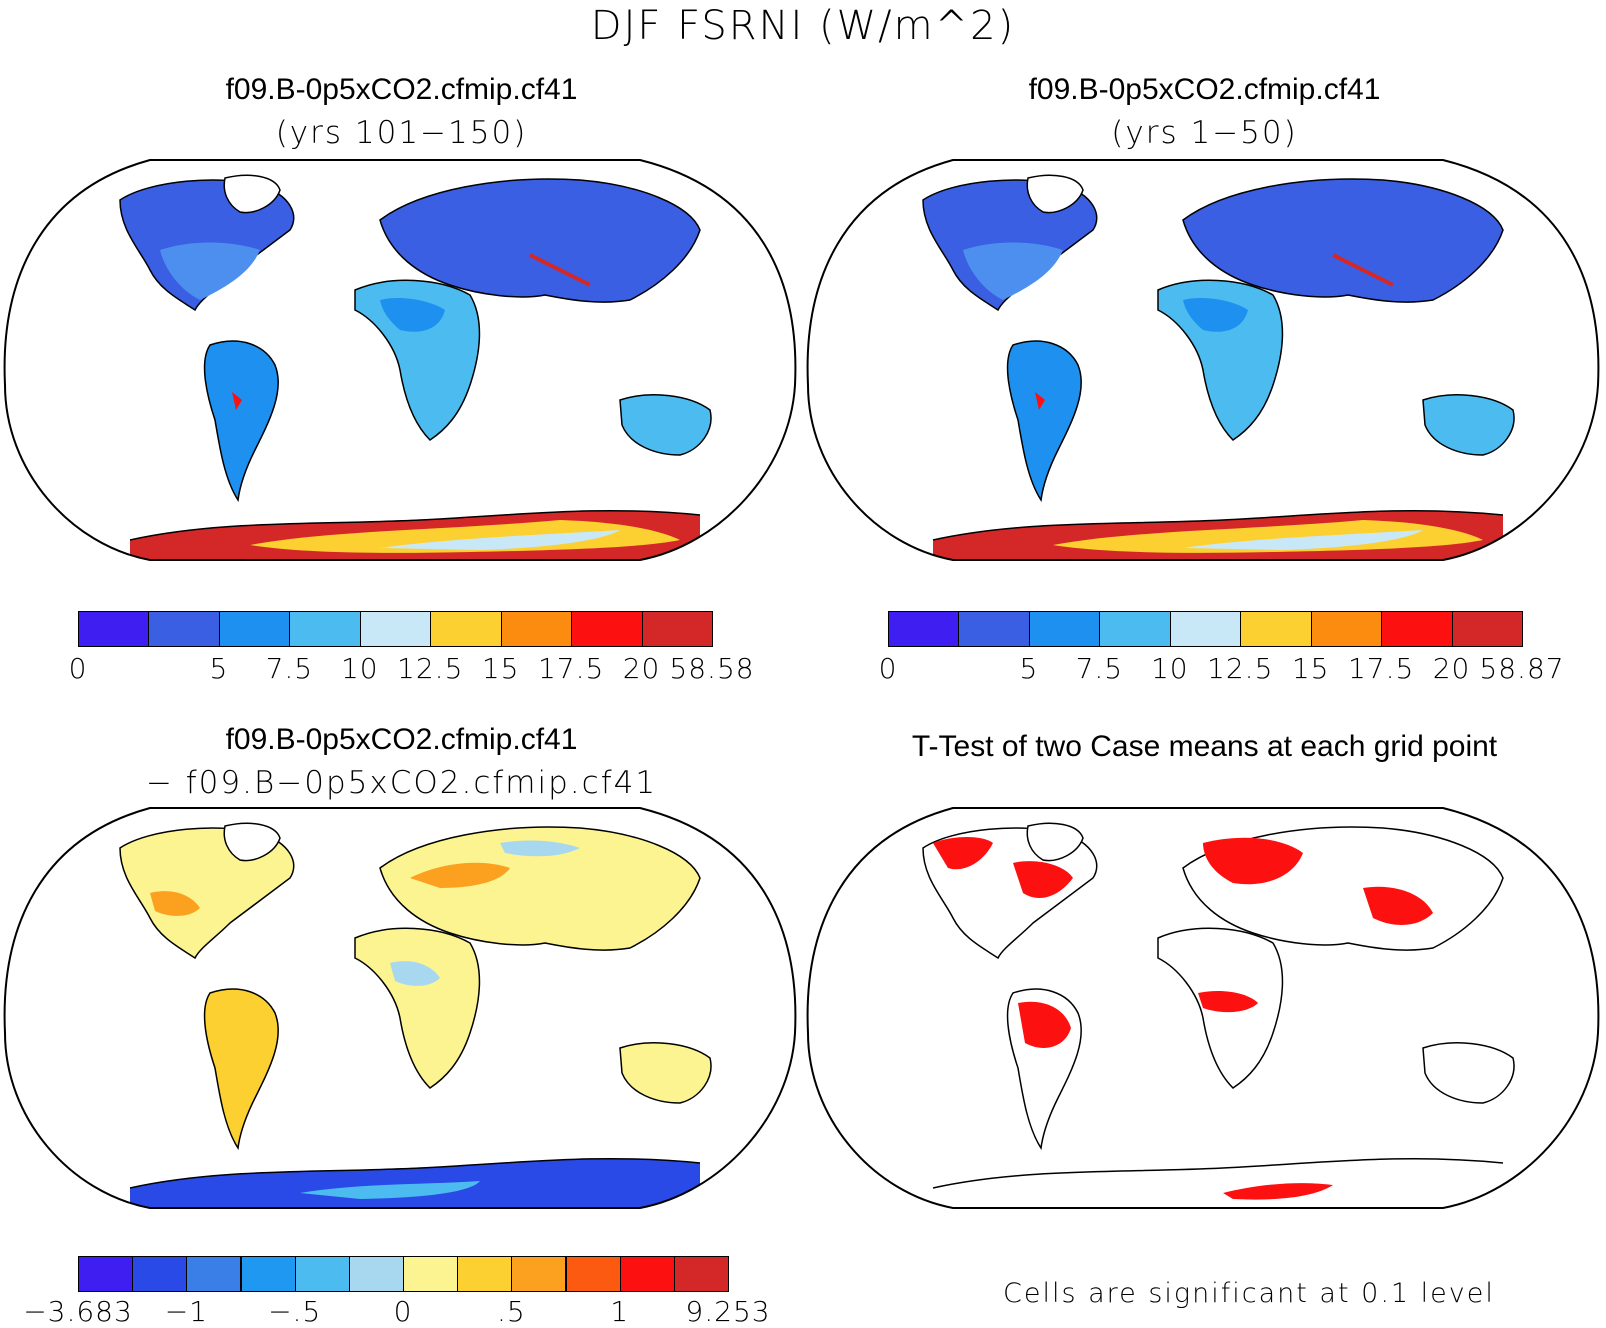  I want to click on colorbar-tick-labels: 0 5 7.5 10 12.5 15 17.5 20 58.87, so click(1221, 669).